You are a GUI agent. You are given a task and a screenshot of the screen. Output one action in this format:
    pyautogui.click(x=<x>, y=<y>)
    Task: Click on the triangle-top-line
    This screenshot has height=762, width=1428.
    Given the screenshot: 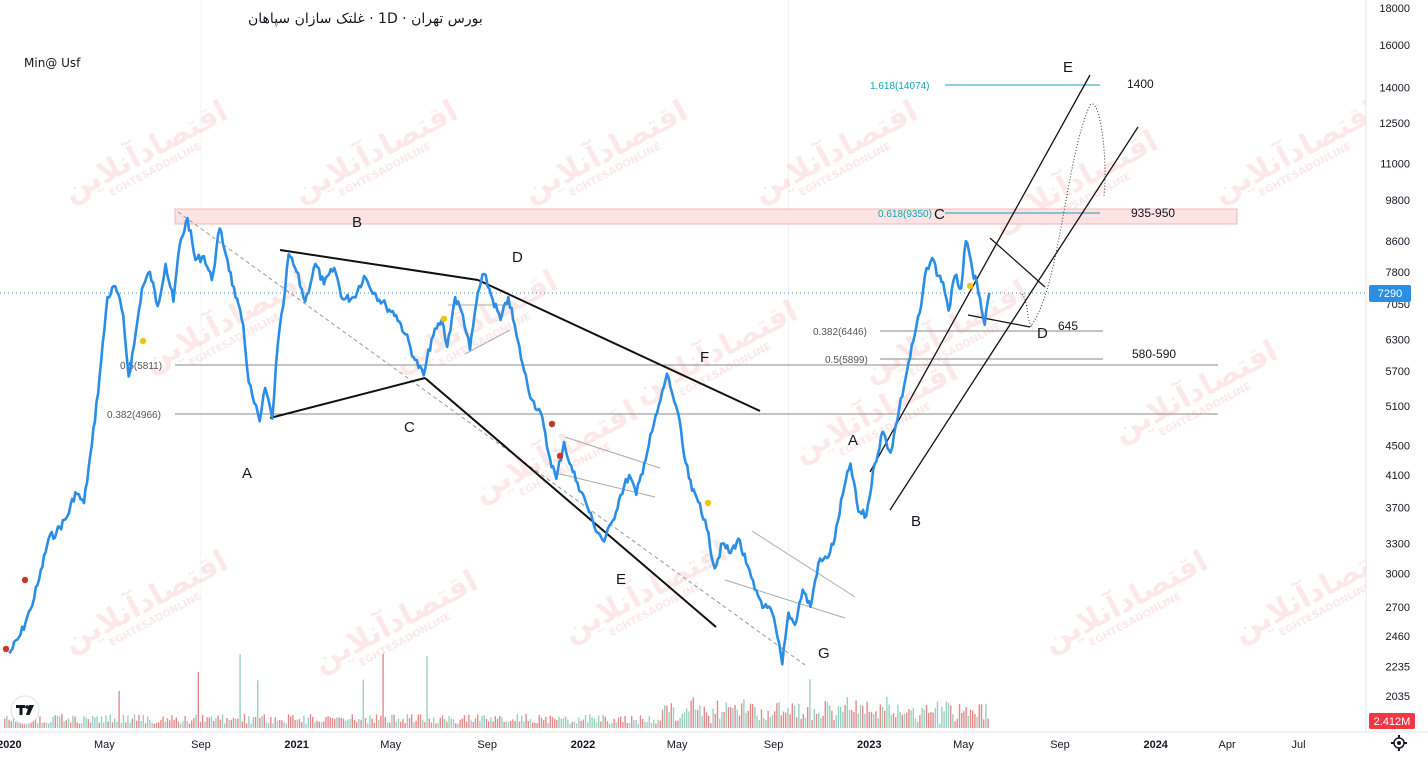 What is the action you would take?
    pyautogui.click(x=379, y=265)
    